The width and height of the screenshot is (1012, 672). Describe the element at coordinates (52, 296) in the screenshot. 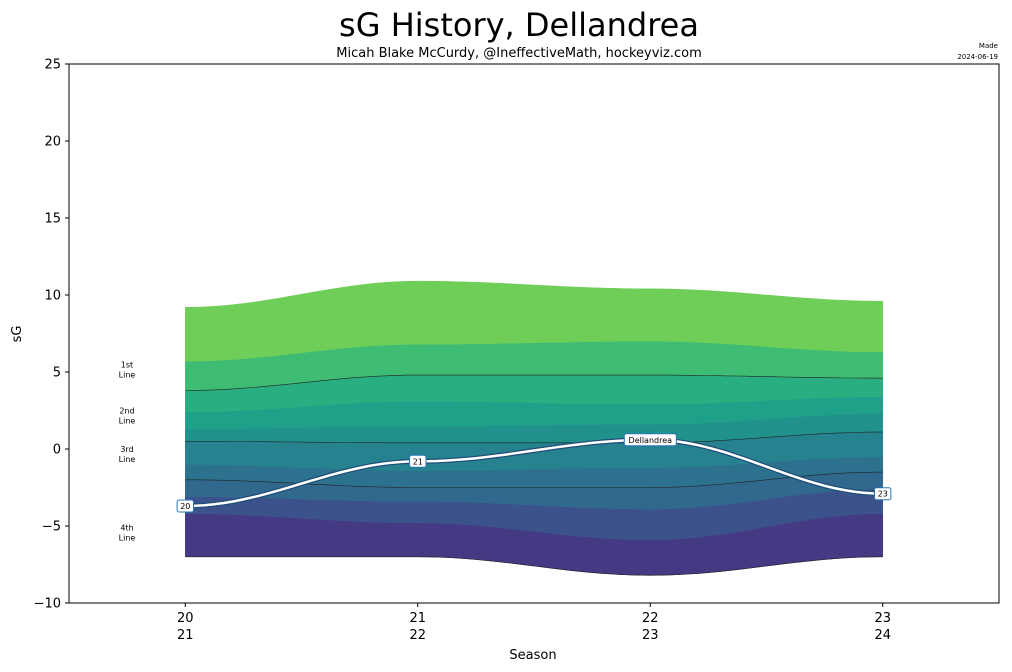

I see `y-tick-label: 10` at that location.